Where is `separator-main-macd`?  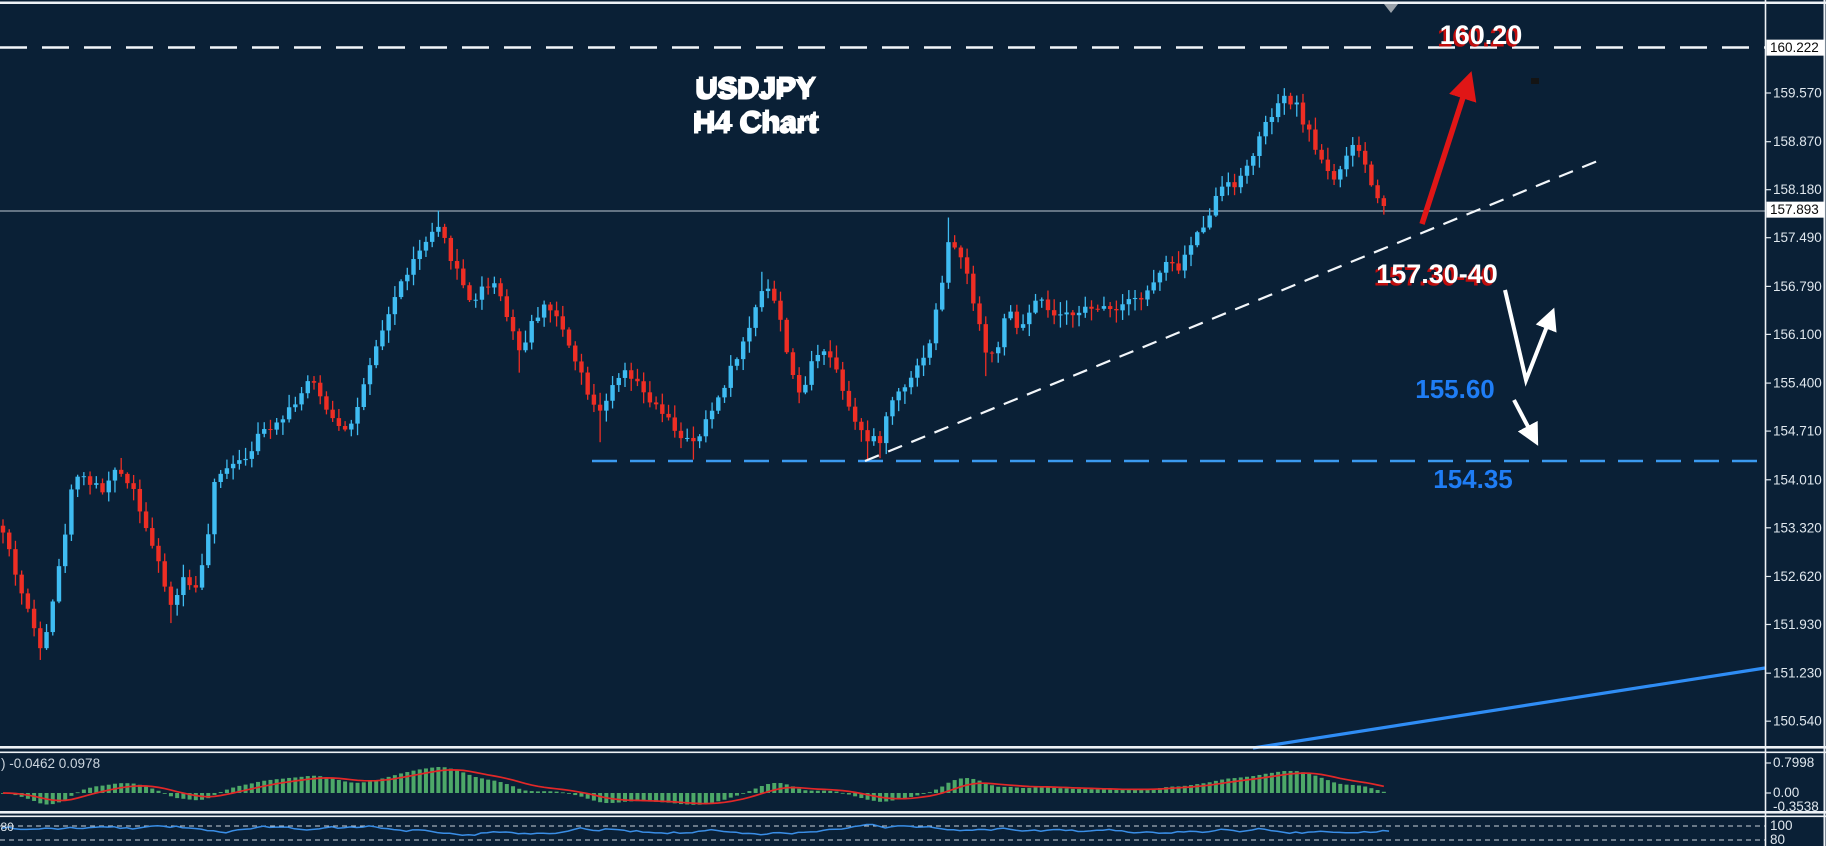 separator-main-macd is located at coordinates (913, 747).